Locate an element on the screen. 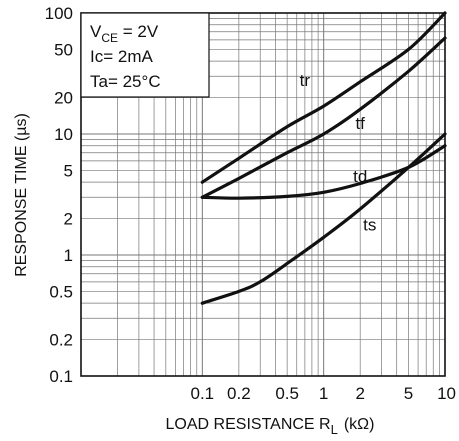 Image resolution: width=459 pixels, height=441 pixels. curve-labels: tr tf td ts is located at coordinates (338, 152).